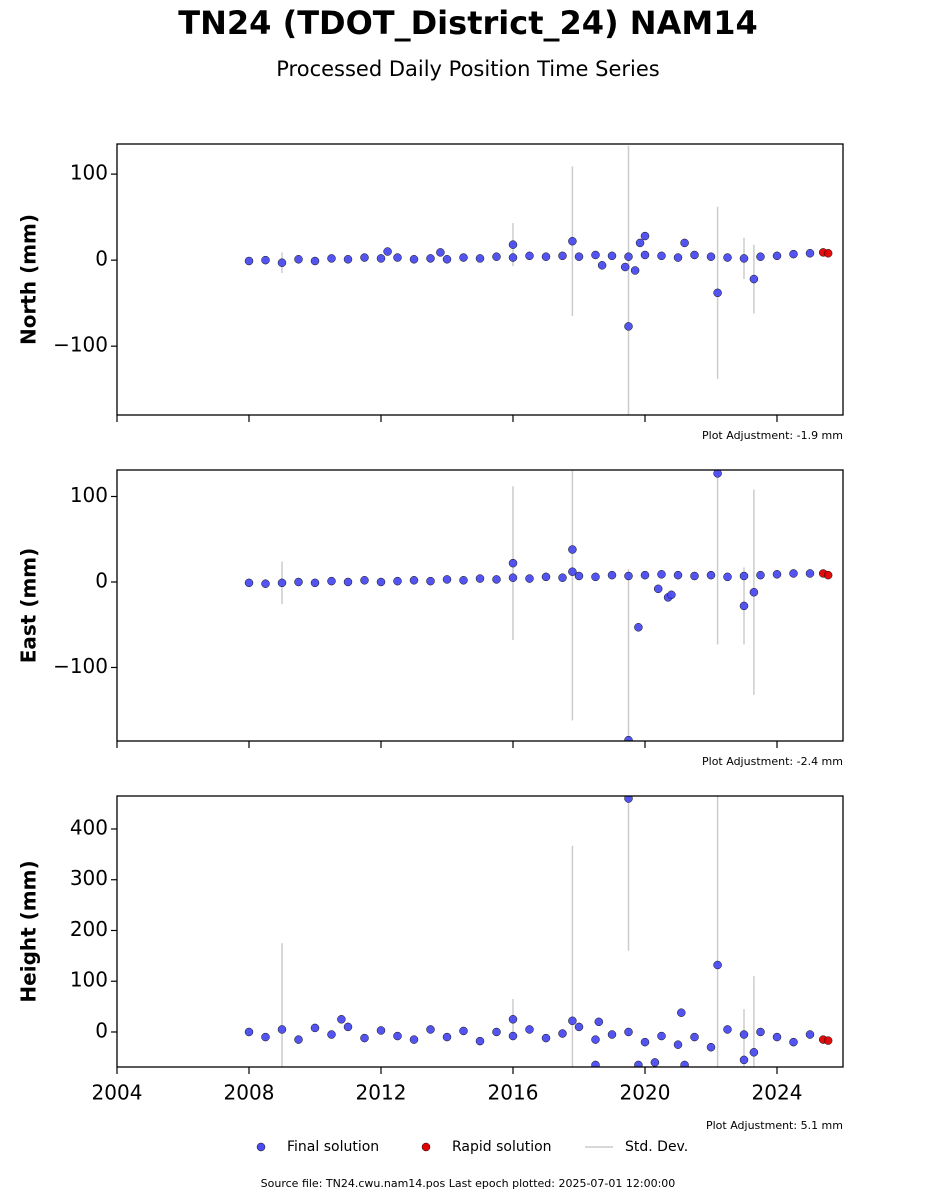  Describe the element at coordinates (29, 931) in the screenshot. I see `y-axis-label: Height (mm)` at that location.